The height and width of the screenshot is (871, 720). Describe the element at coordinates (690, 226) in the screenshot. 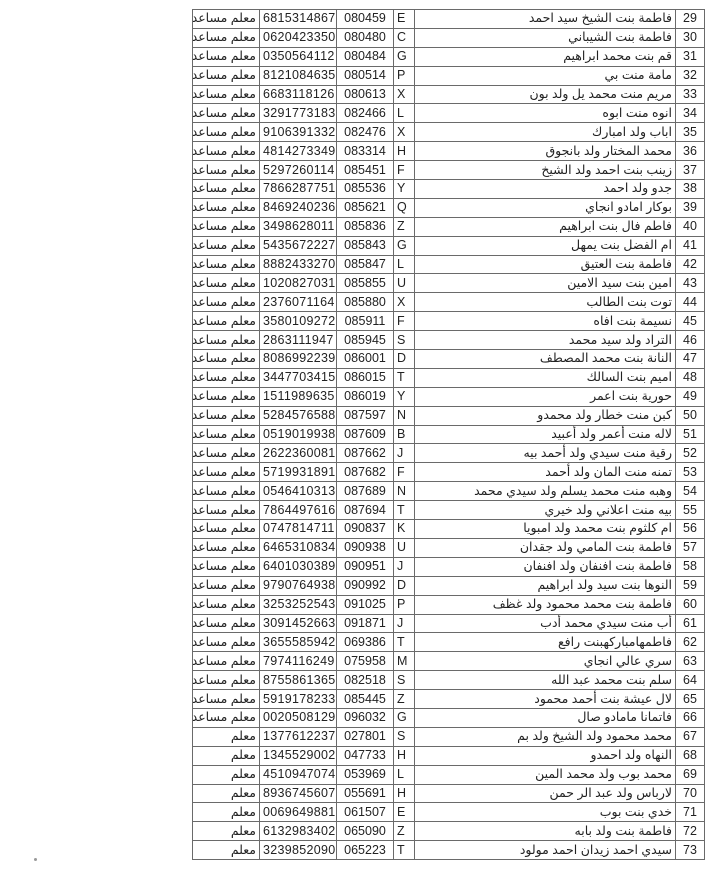

I see `row-number-cell: 40` at that location.